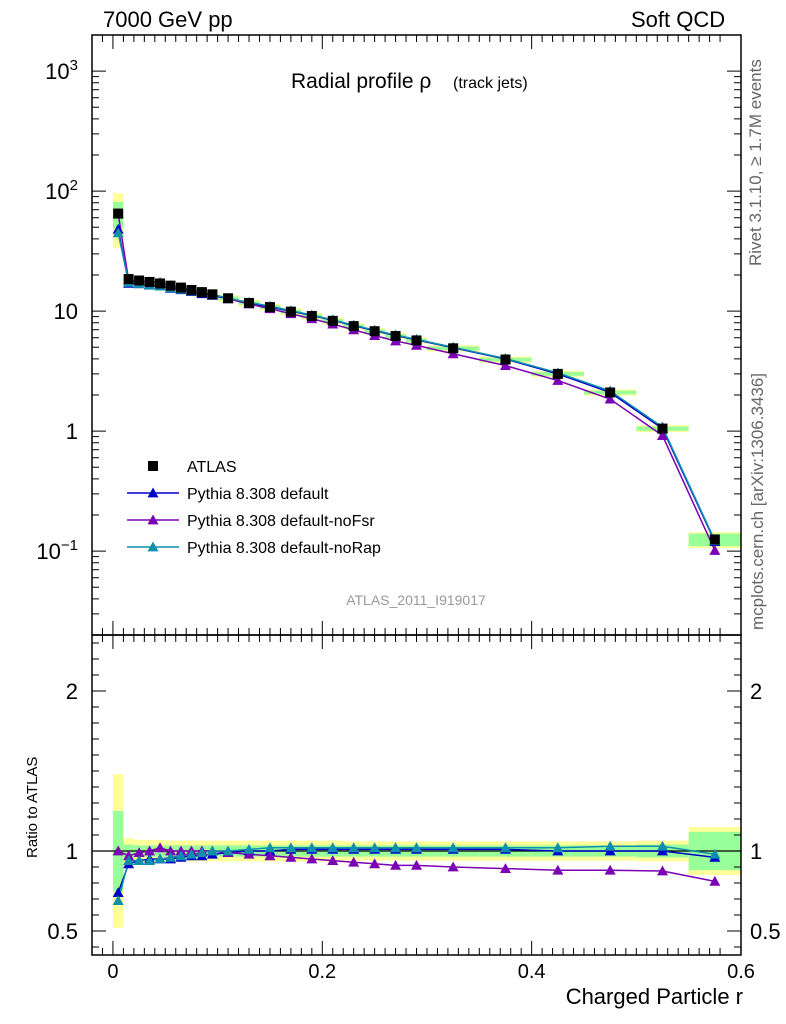 The height and width of the screenshot is (1024, 786). Describe the element at coordinates (212, 467) in the screenshot. I see `legend-entry-label: ATLAS` at that location.